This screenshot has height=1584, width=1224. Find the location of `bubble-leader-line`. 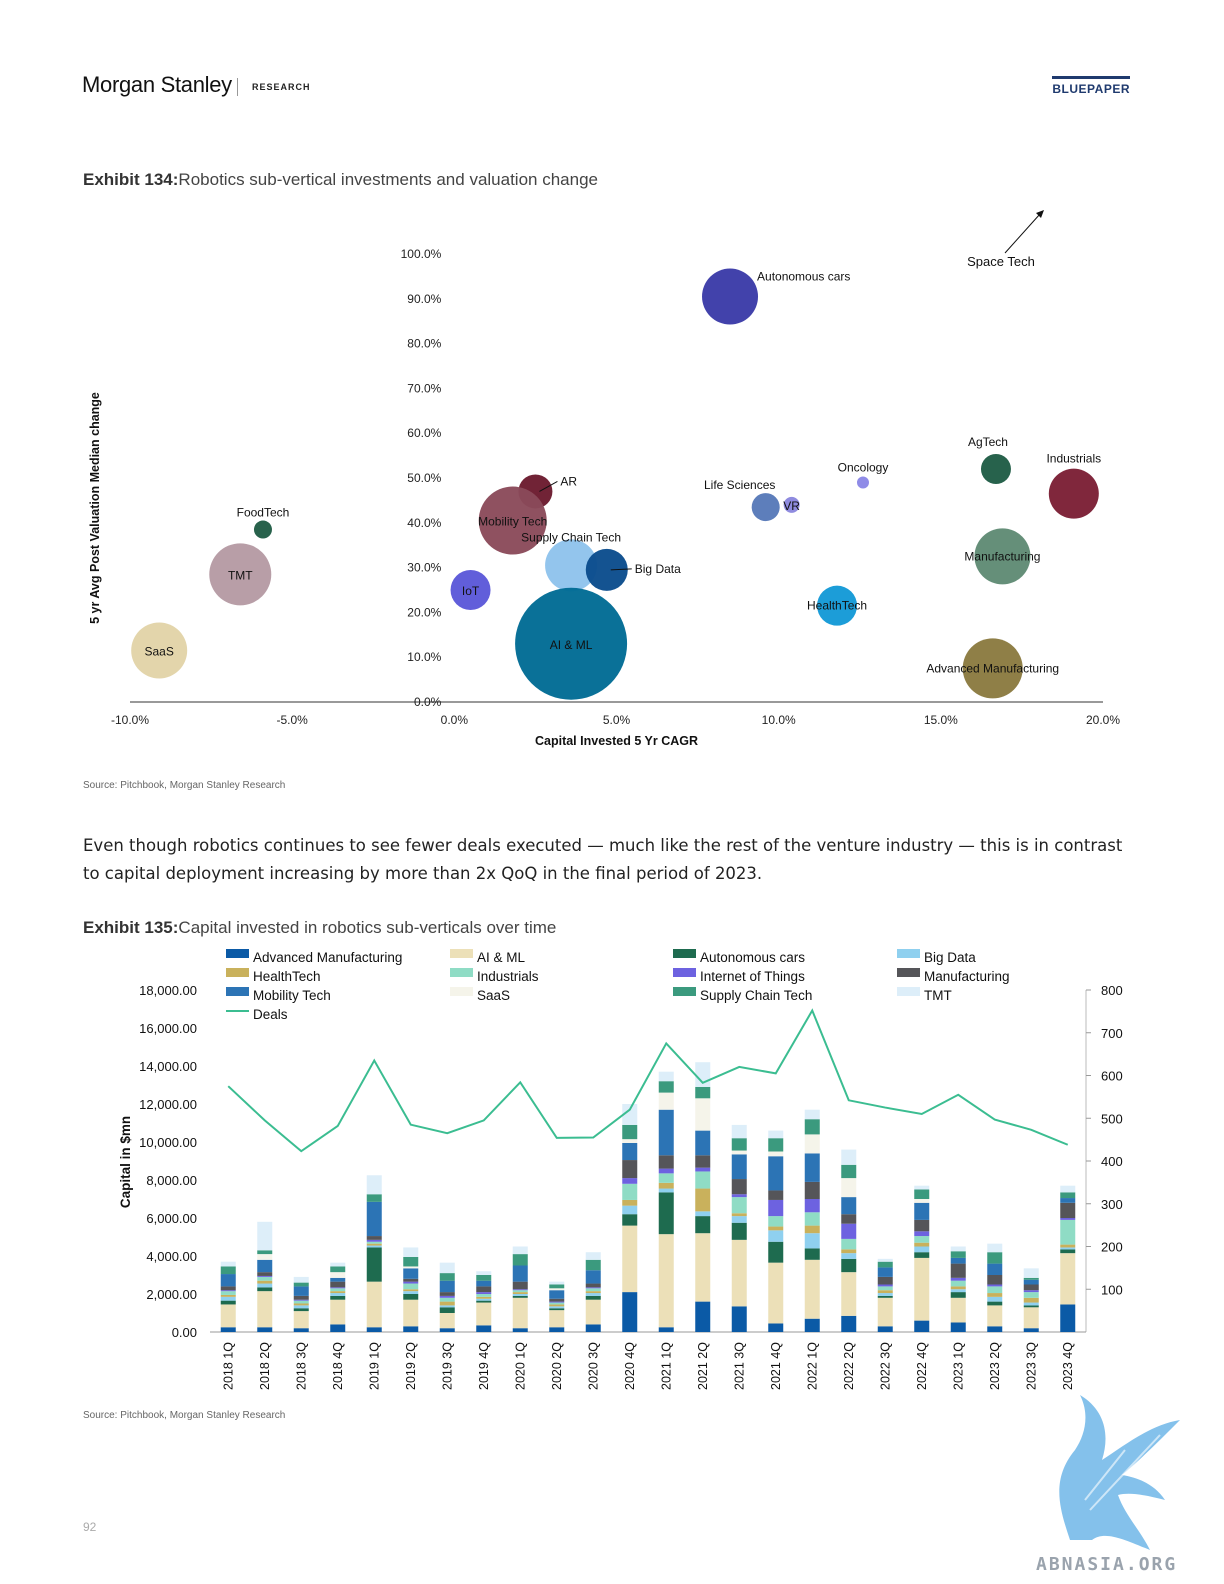

bubble-leader-line is located at coordinates (621, 569).